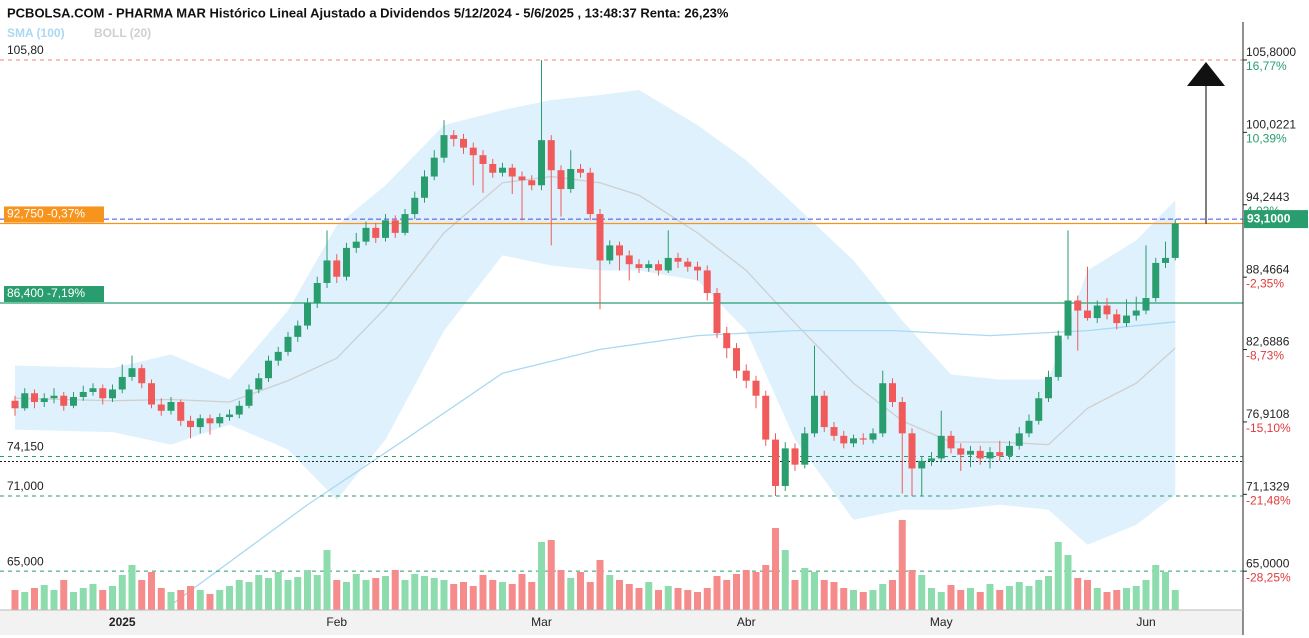  What do you see at coordinates (1268, 563) in the screenshot?
I see `y-tick-label: 65,0000` at bounding box center [1268, 563].